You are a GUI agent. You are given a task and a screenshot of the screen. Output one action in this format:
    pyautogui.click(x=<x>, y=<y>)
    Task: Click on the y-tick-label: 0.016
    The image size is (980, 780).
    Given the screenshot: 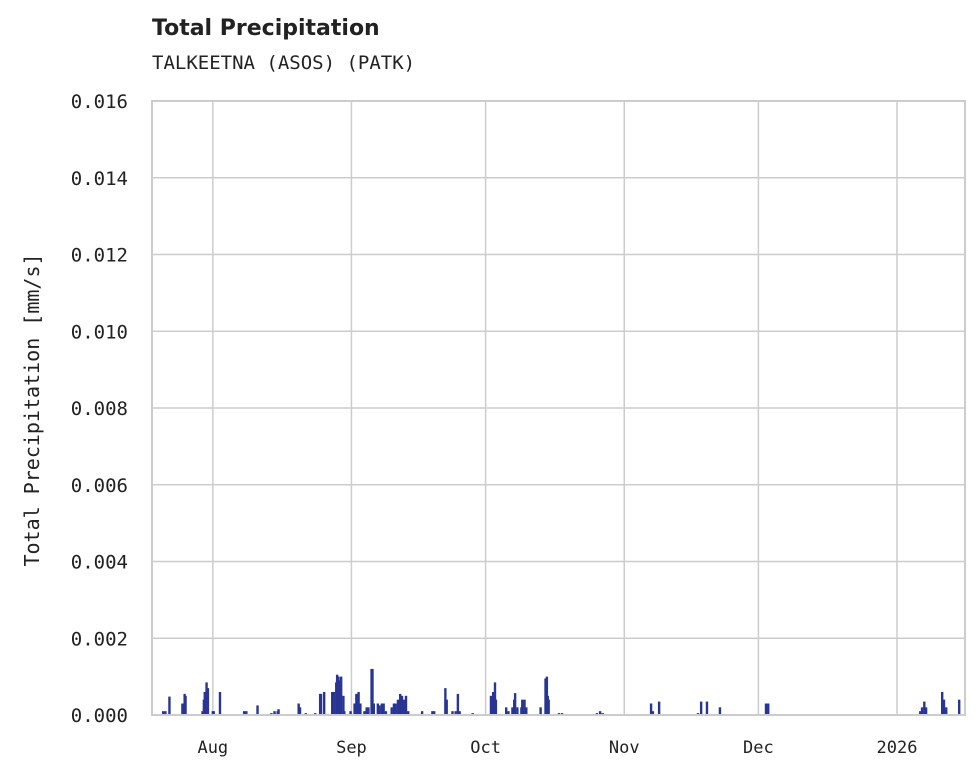 What is the action you would take?
    pyautogui.click(x=99, y=102)
    